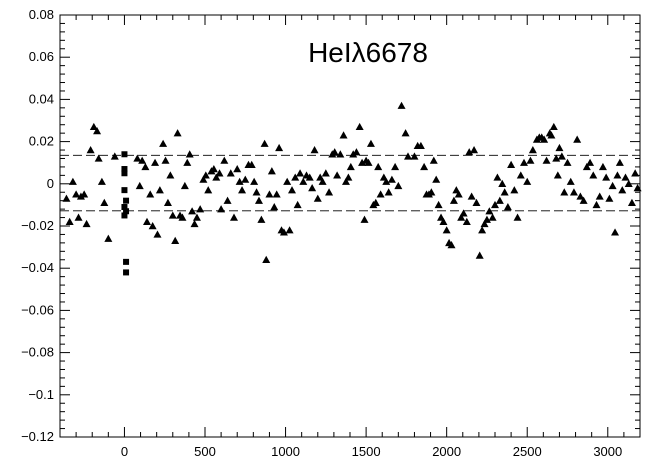 The height and width of the screenshot is (462, 645). Describe the element at coordinates (527, 451) in the screenshot. I see `x-tick-label: 2500` at that location.